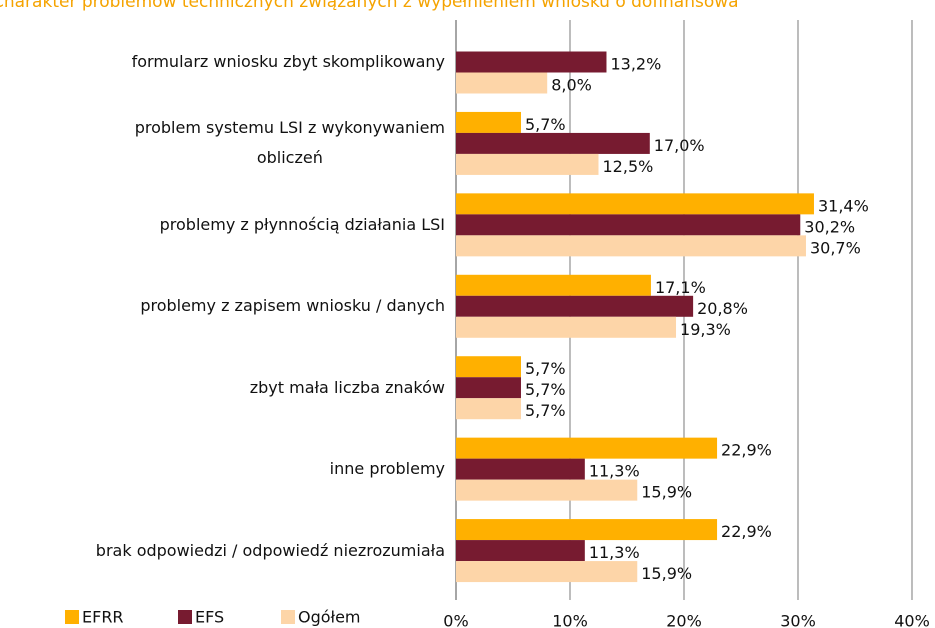  Describe the element at coordinates (635, 64) in the screenshot. I see `data-label: 13,2%` at that location.